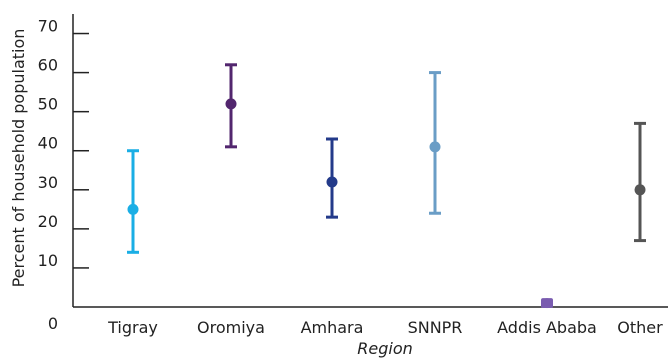  What do you see at coordinates (385, 348) in the screenshot?
I see `x-axis-title: Region` at bounding box center [385, 348].